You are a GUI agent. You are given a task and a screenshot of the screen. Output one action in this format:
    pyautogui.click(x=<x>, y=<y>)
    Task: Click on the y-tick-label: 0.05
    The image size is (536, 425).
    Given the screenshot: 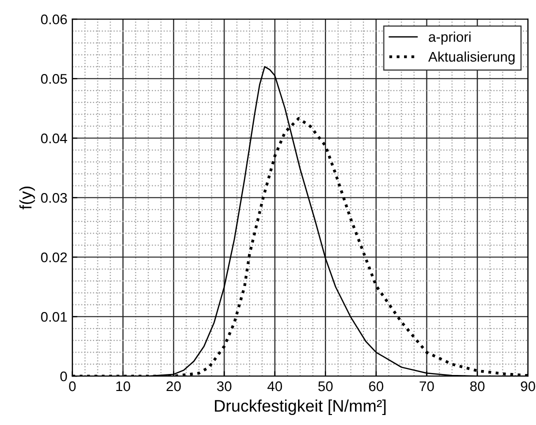 What is the action you would take?
    pyautogui.click(x=54, y=79)
    